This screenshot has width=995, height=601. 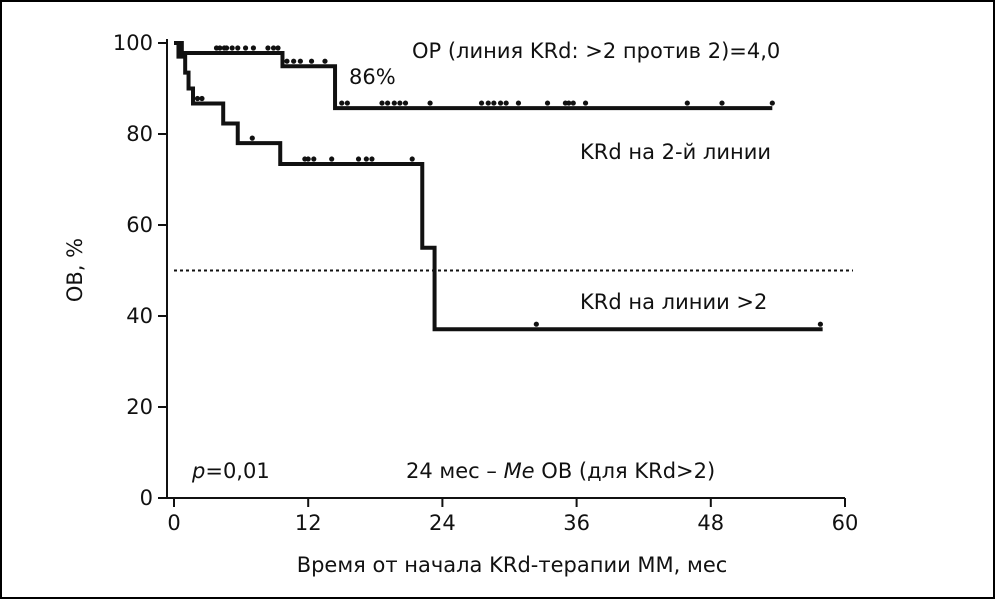 I want to click on x-tick-label: 12, so click(x=308, y=523).